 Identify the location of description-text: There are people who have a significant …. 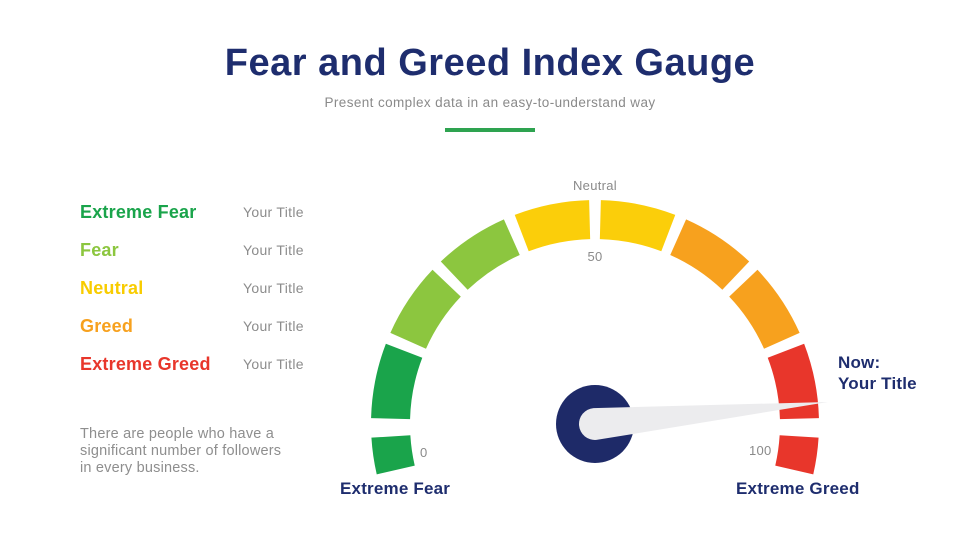
(181, 451).